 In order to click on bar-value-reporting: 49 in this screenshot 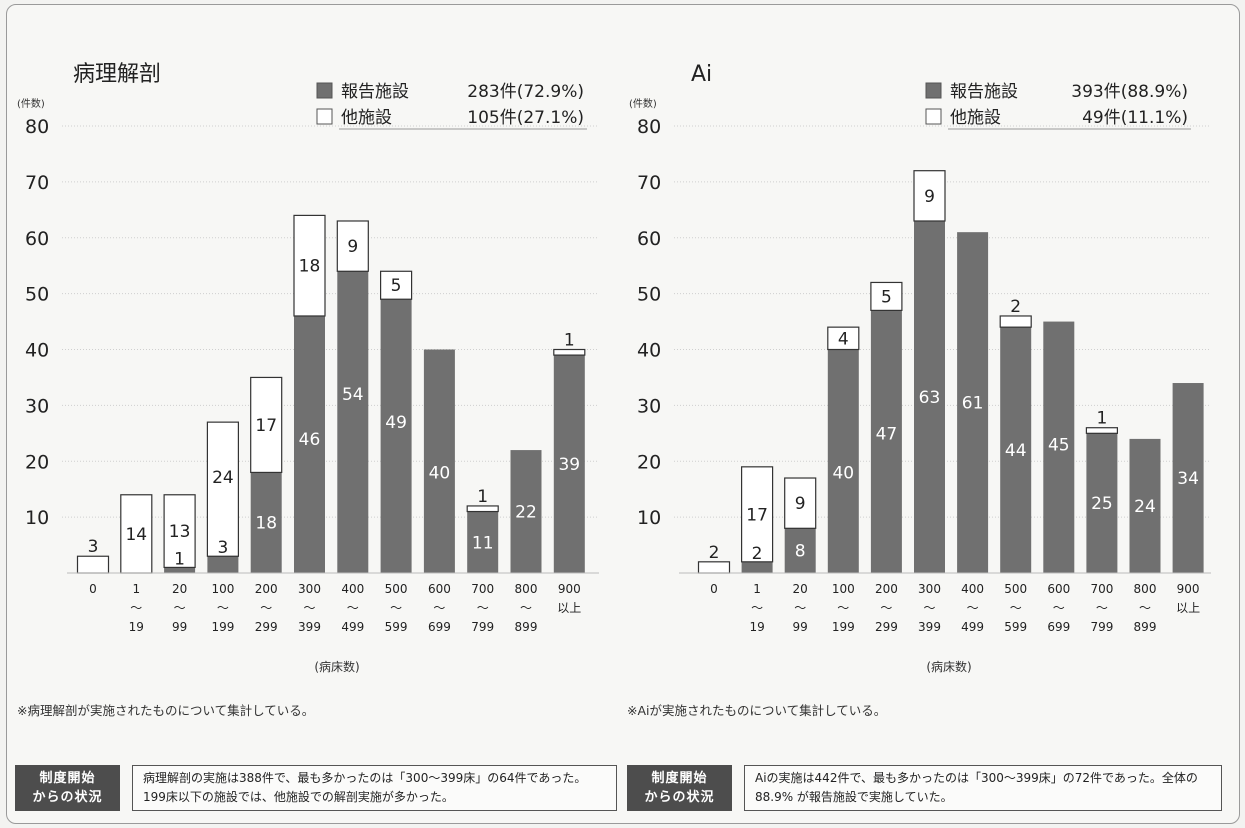, I will do `click(396, 423)`.